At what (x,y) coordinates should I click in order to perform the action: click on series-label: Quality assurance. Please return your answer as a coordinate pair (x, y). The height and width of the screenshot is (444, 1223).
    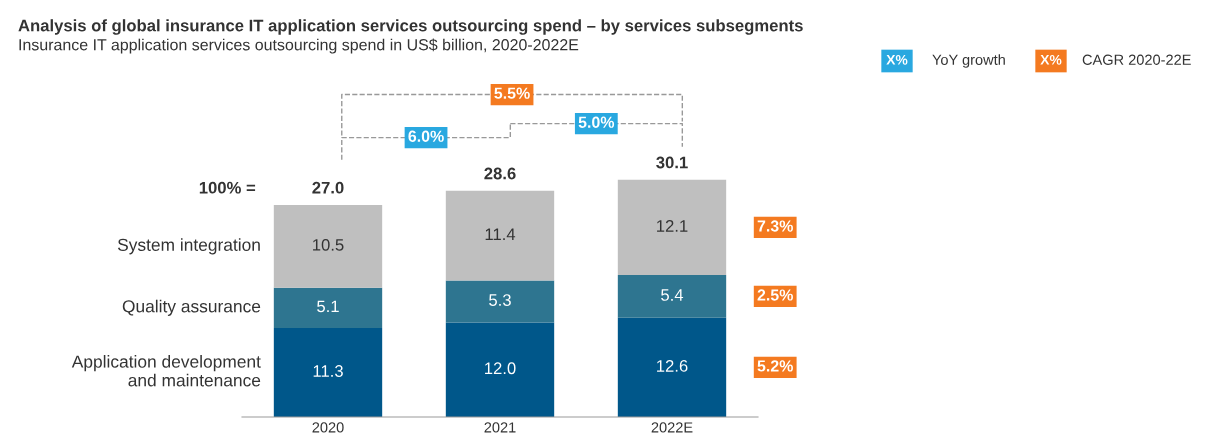
    Looking at the image, I should click on (191, 307).